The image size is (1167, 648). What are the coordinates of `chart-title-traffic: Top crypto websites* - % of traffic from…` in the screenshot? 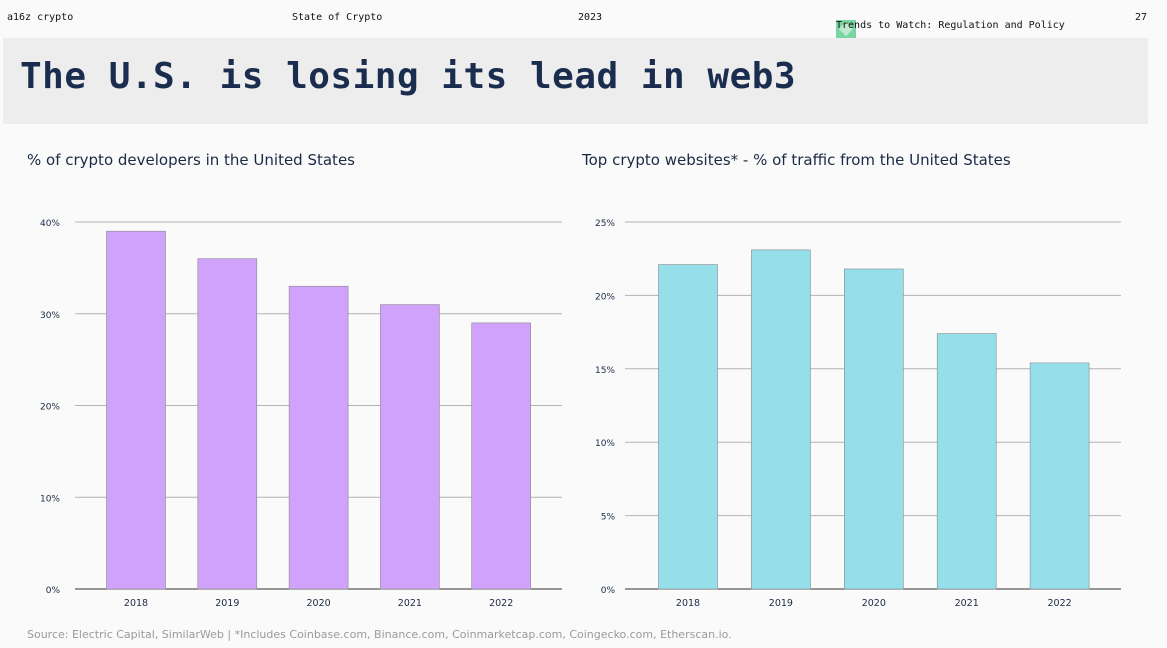 It's located at (796, 160).